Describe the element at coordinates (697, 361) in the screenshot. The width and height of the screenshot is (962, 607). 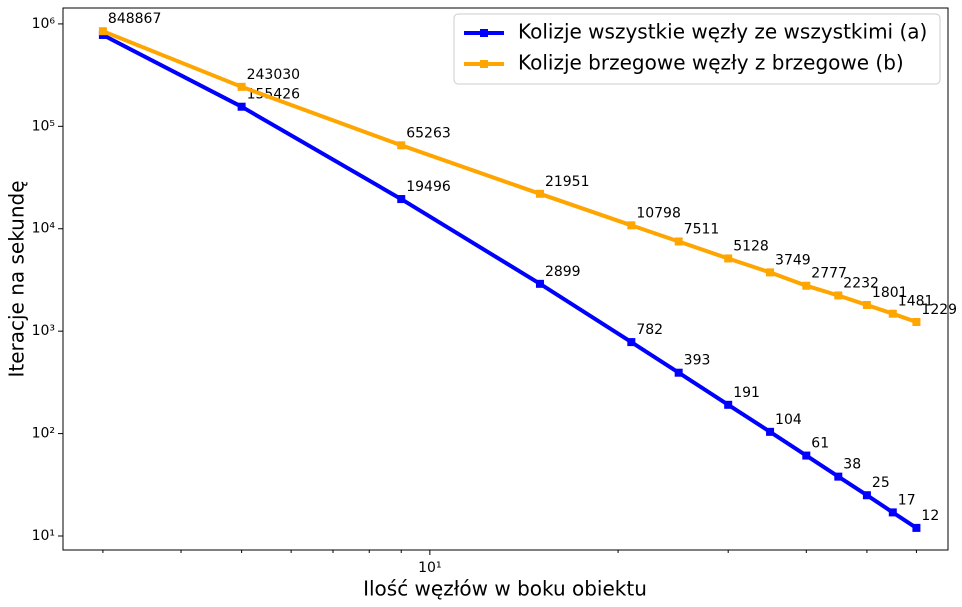
I see `data-label: 393` at that location.